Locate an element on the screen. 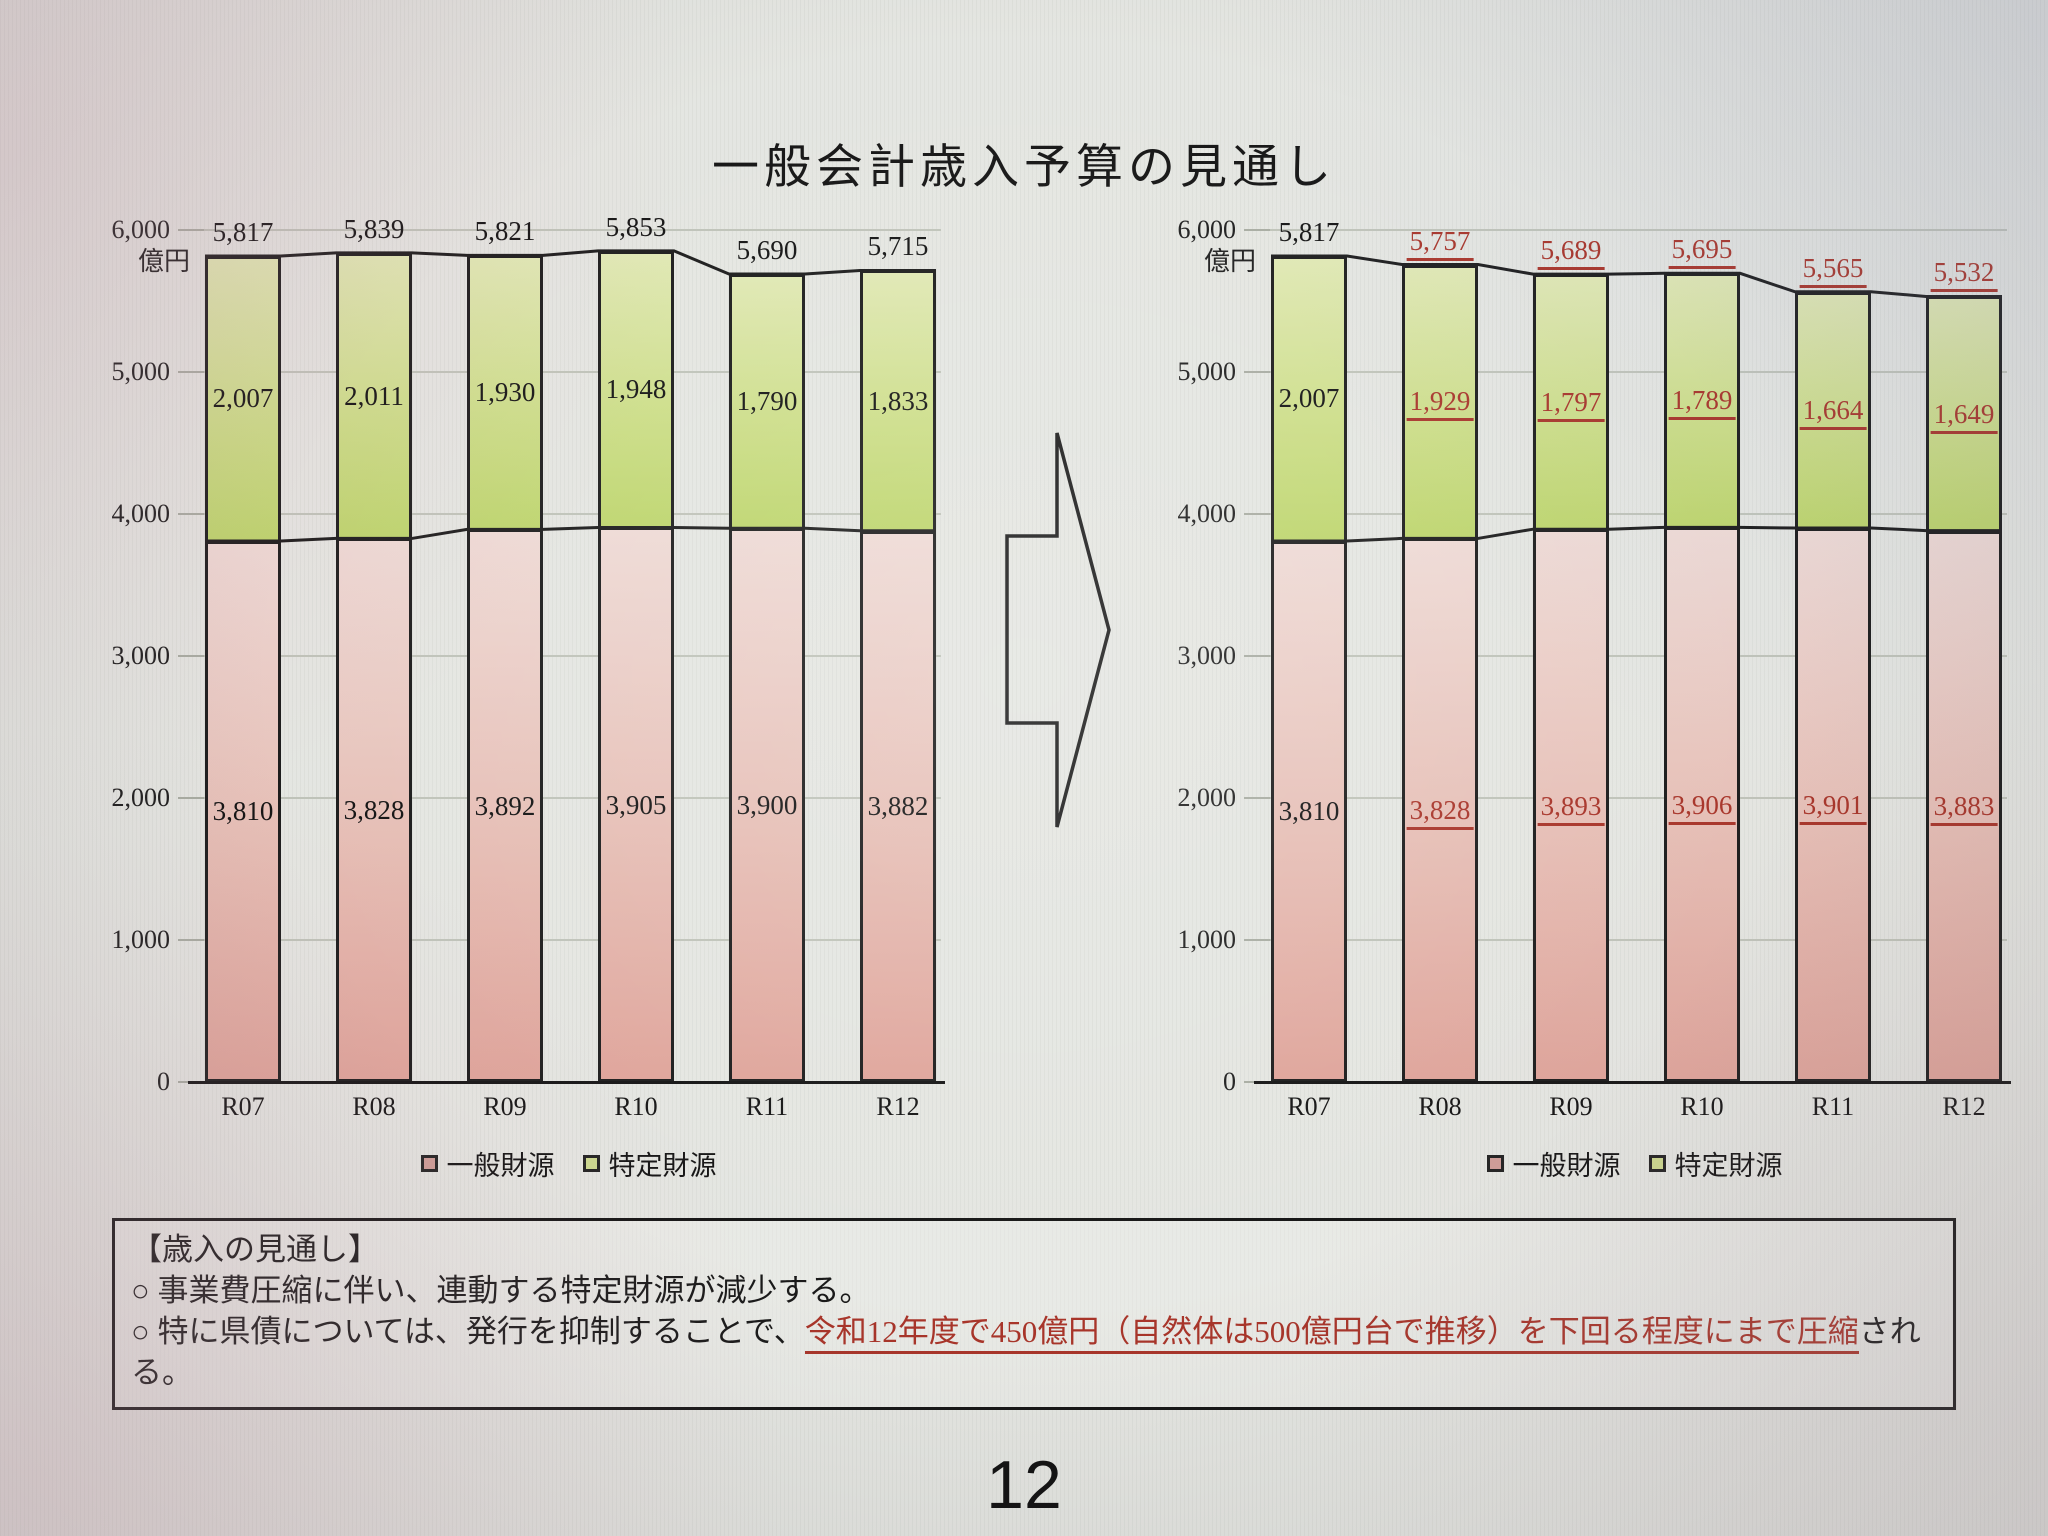 Image resolution: width=2048 pixels, height=1536 pixels. total-label-R12: 5,532 is located at coordinates (1964, 274).